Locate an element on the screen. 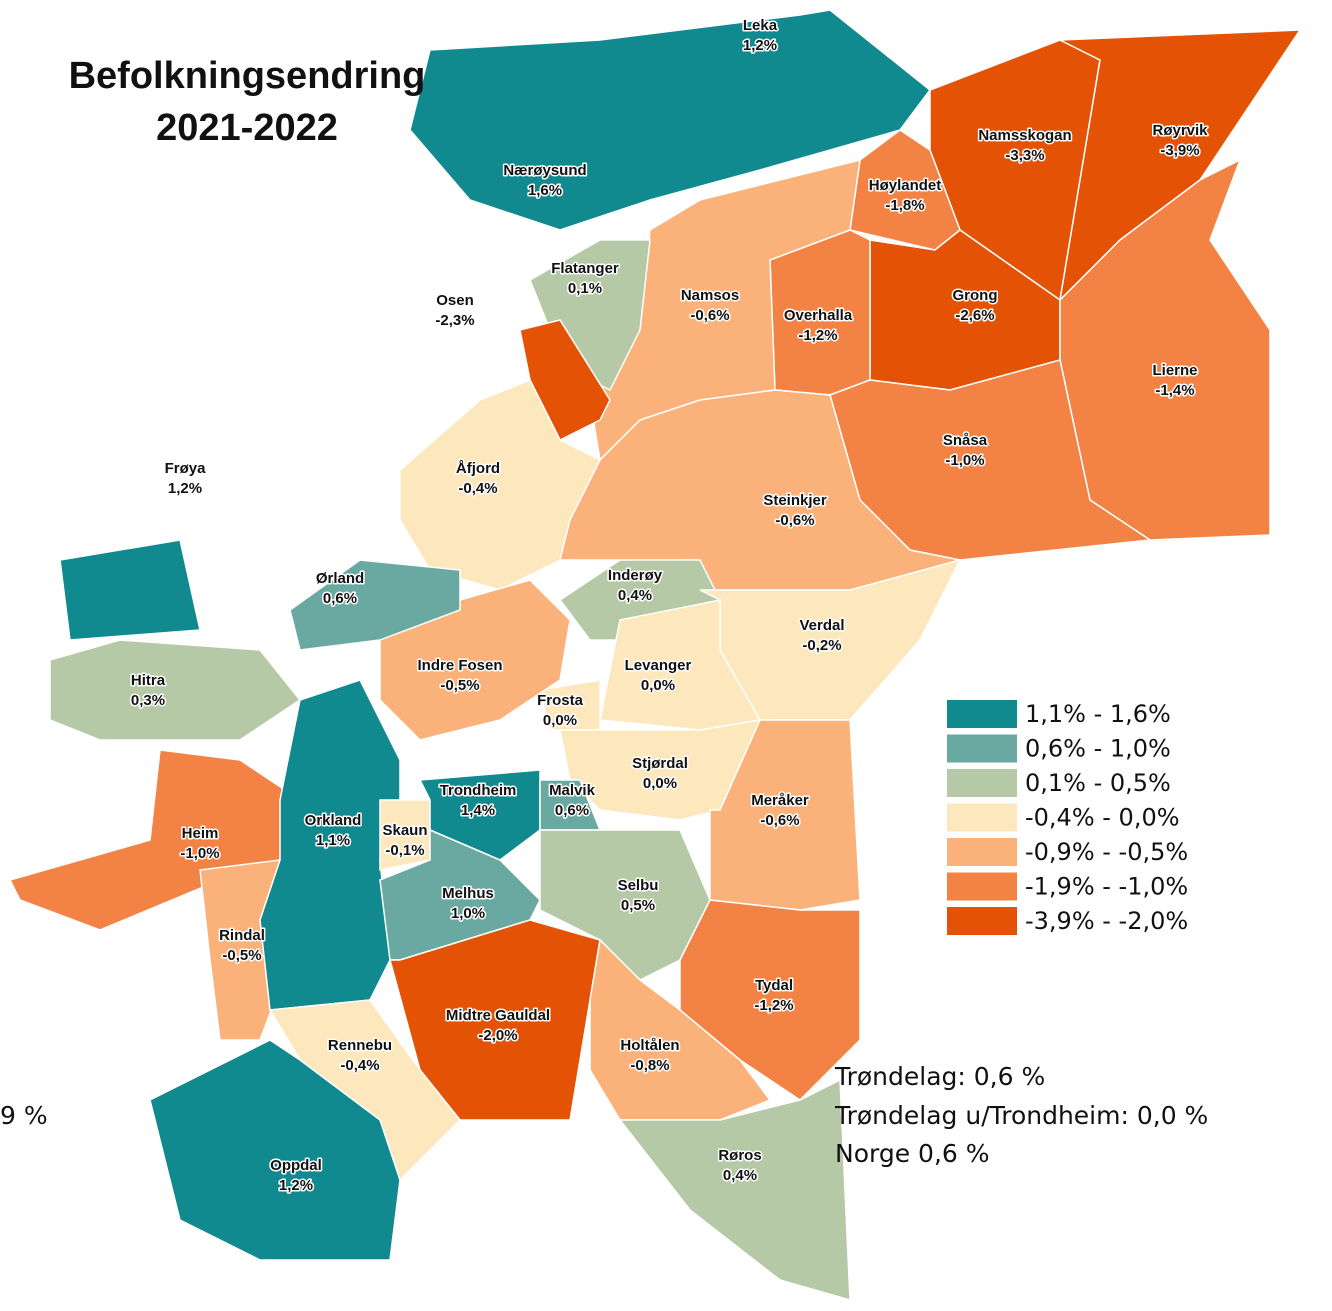  municipality-value: -0,1% is located at coordinates (404, 850).